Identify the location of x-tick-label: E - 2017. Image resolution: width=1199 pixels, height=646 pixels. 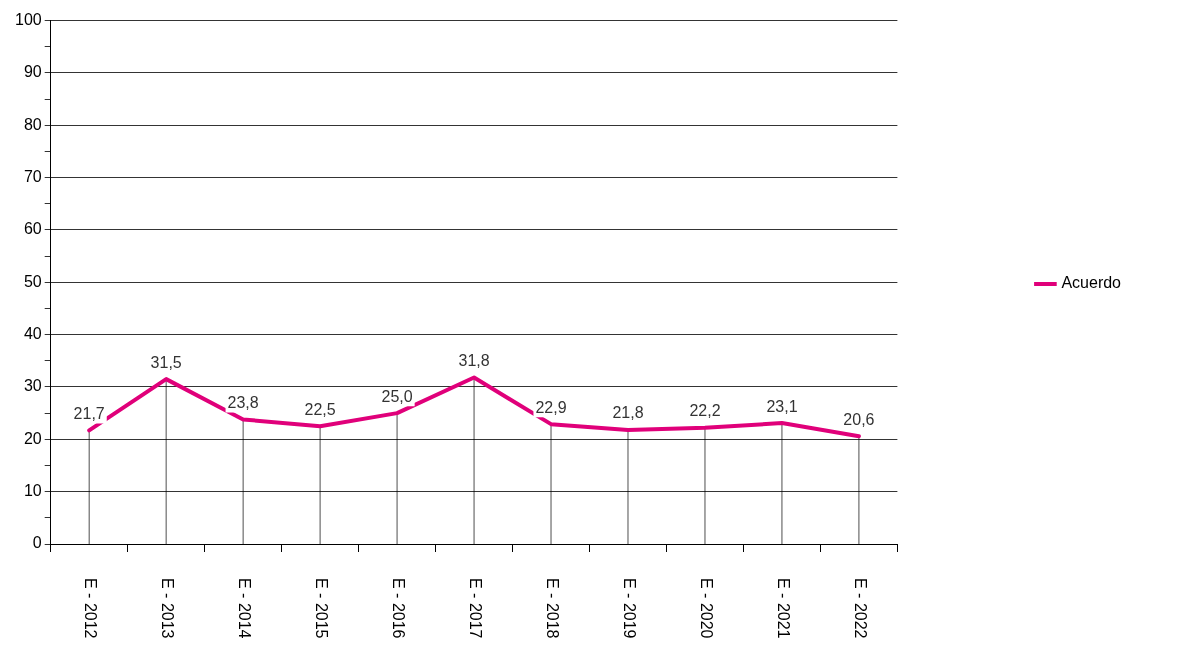
(475, 608).